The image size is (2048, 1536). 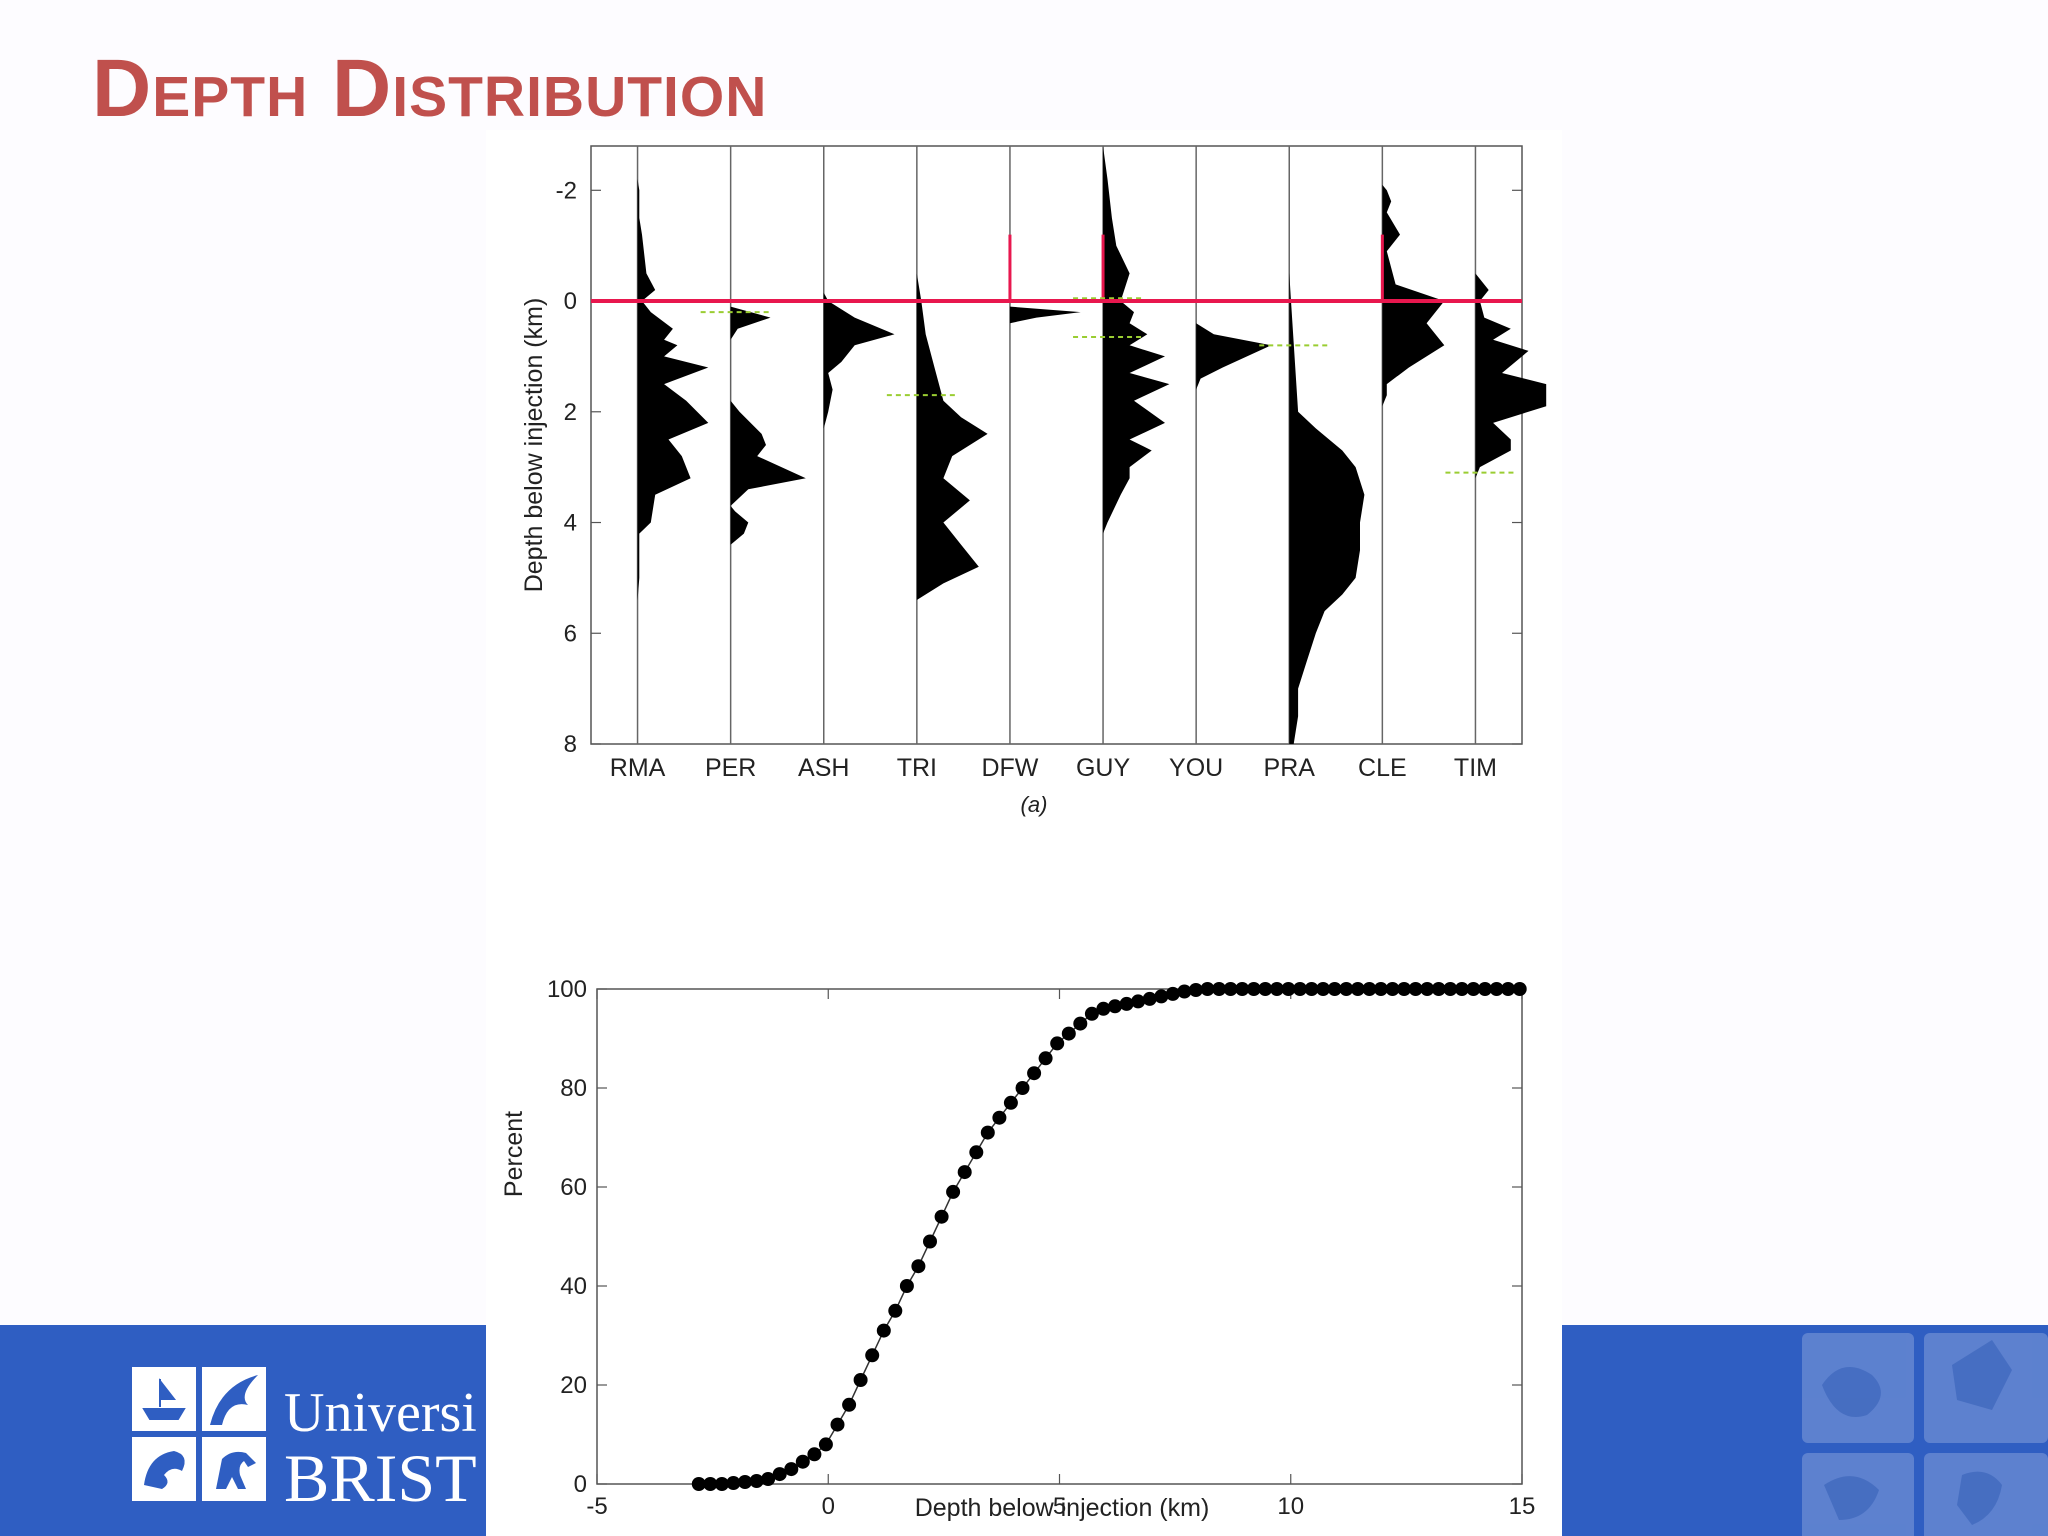 What do you see at coordinates (859, 360) in the screenshot?
I see `histogram-ash` at bounding box center [859, 360].